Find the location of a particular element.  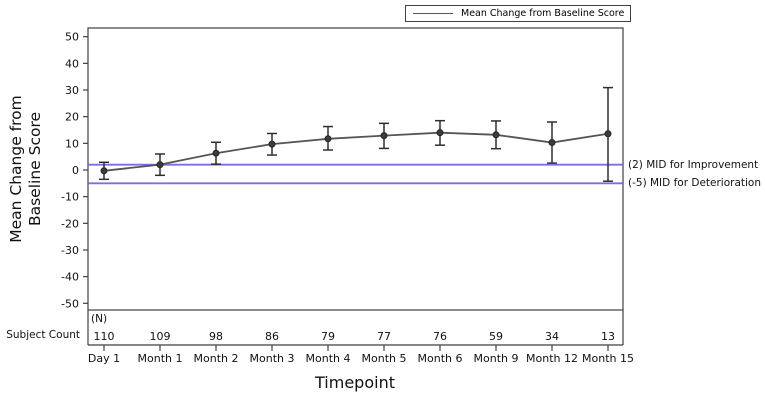

refline-improvement-label: (2) MID for Improvement is located at coordinates (693, 165).